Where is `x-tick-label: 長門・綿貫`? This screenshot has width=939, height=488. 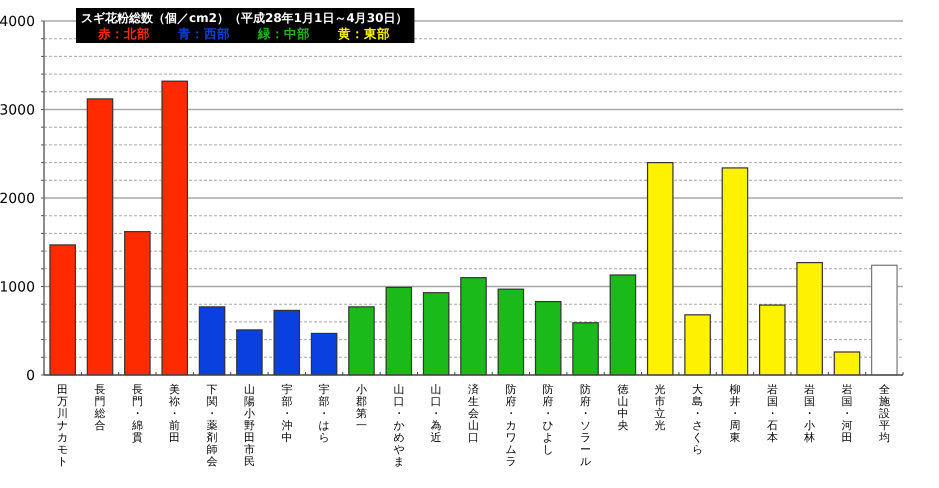 x-tick-label: 長門・綿貫 is located at coordinates (136, 413).